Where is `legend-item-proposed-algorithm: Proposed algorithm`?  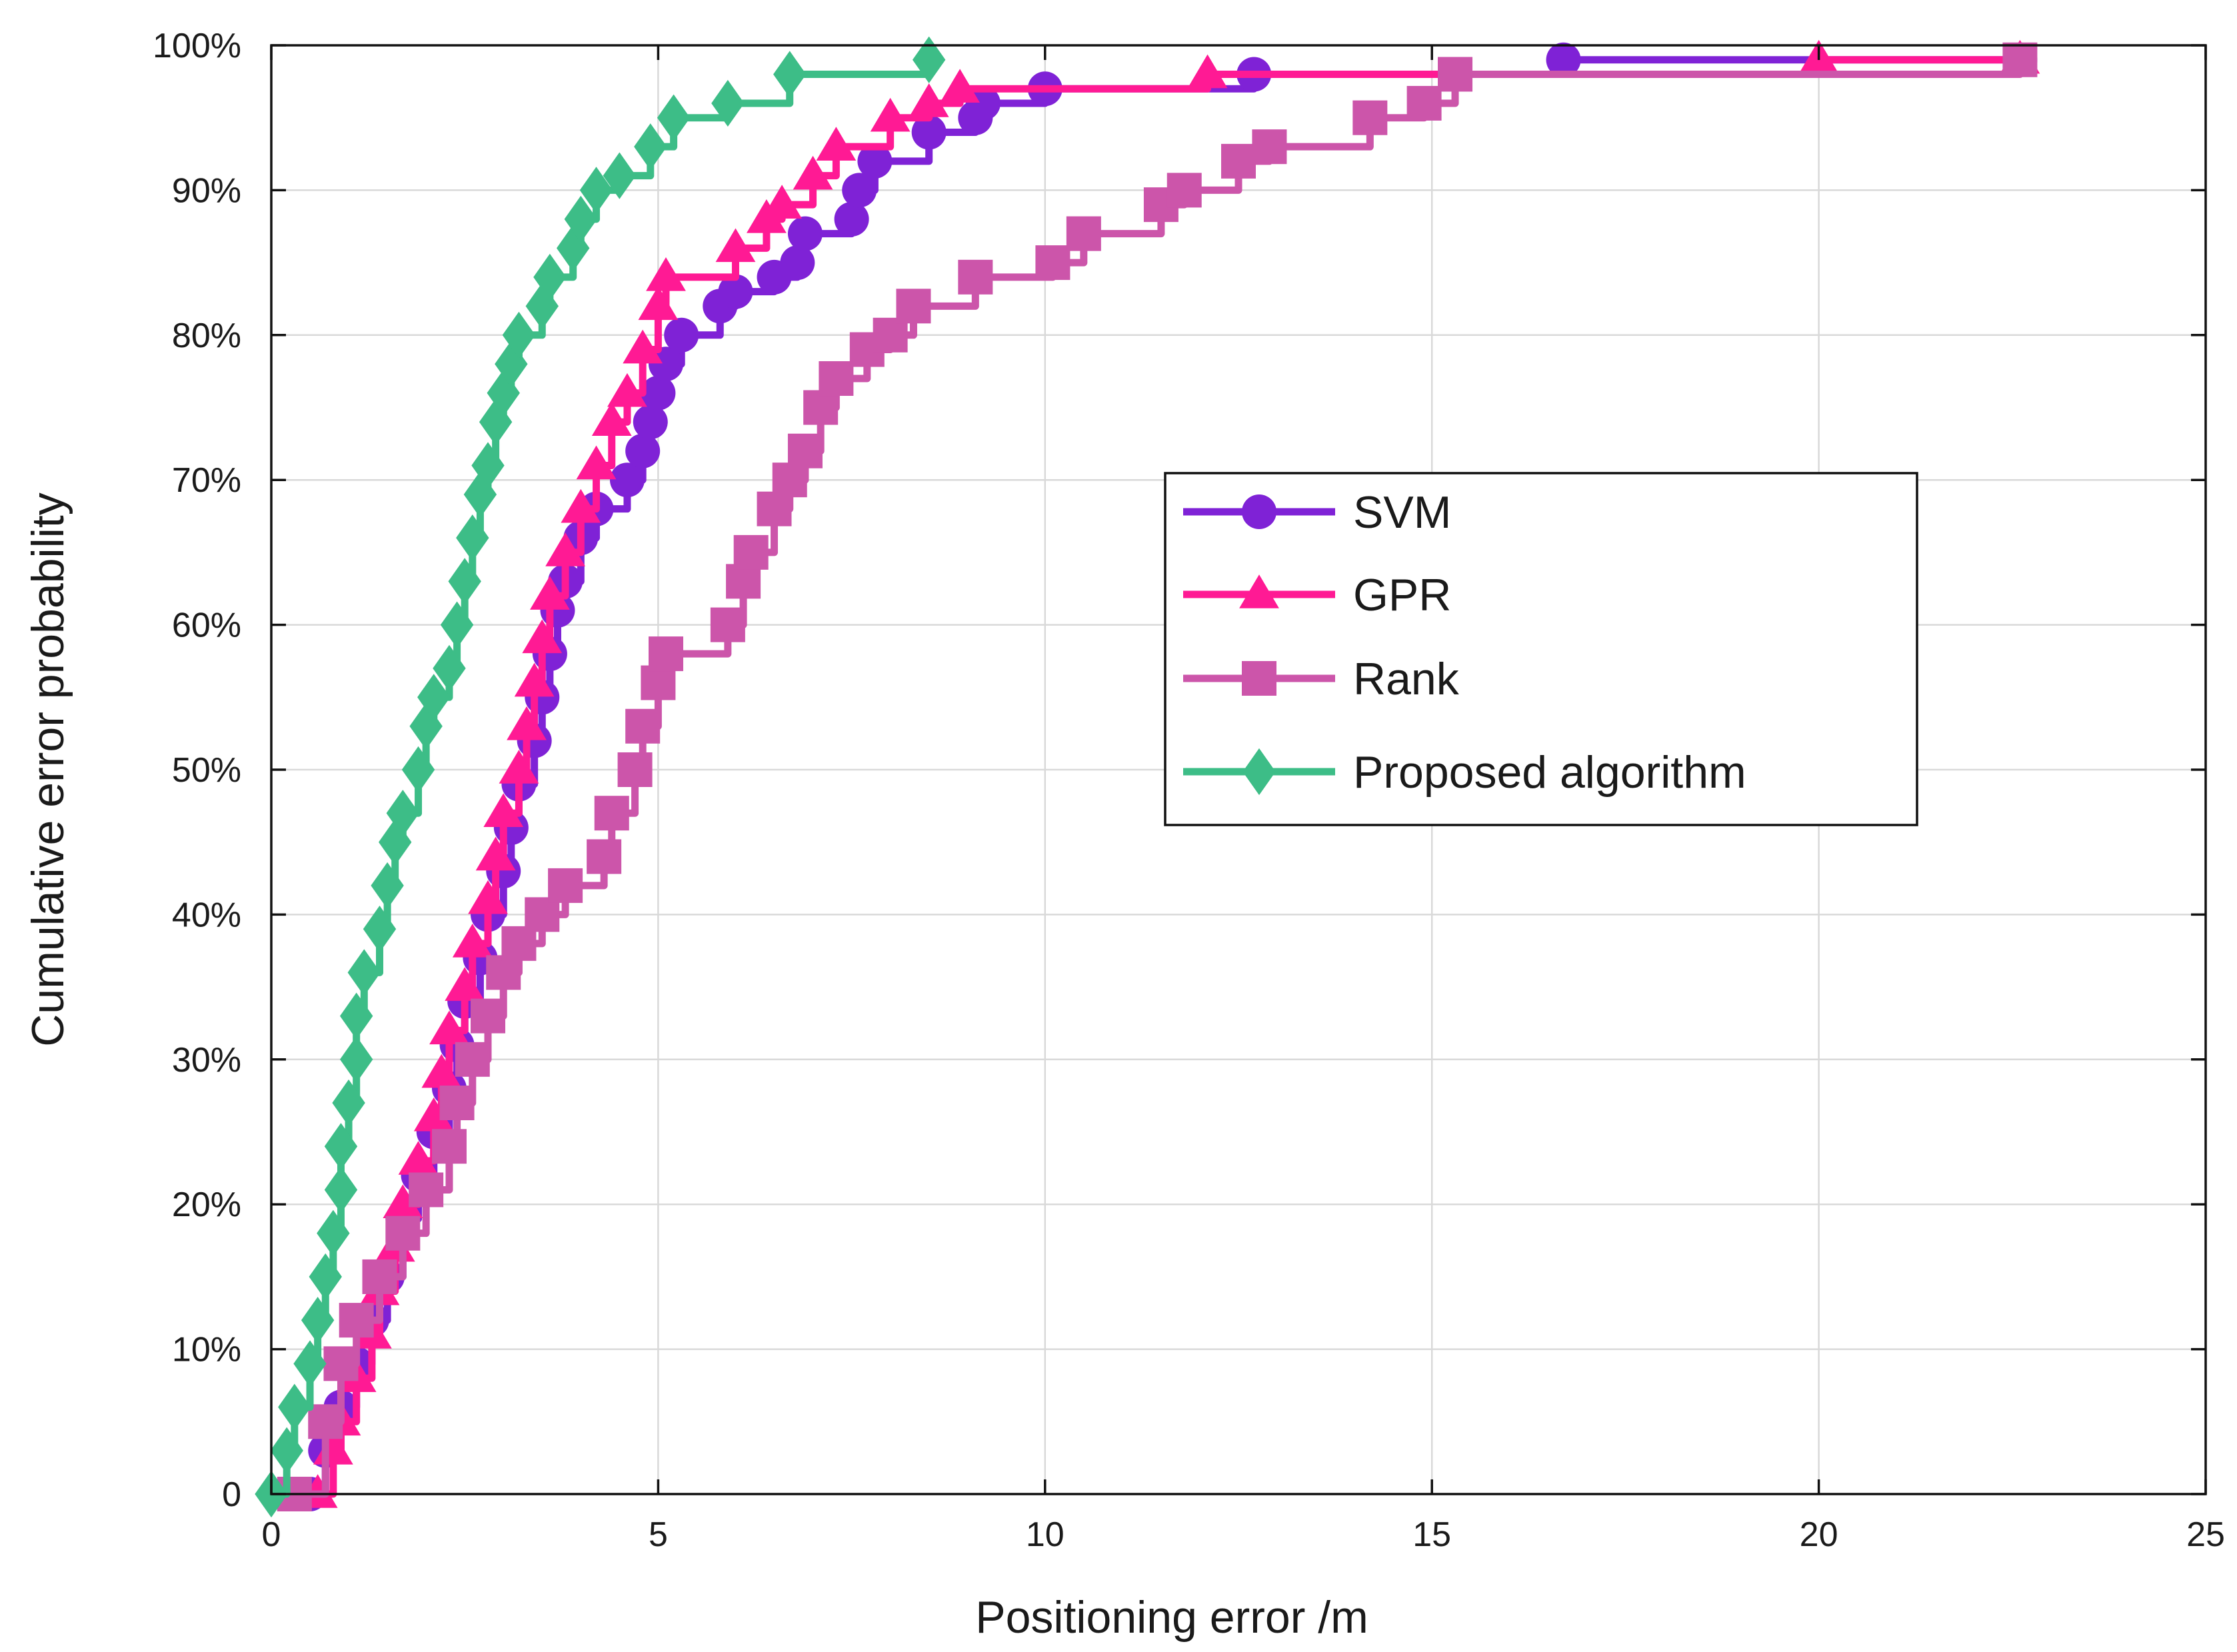
legend-item-proposed-algorithm: Proposed algorithm is located at coordinates (1464, 772).